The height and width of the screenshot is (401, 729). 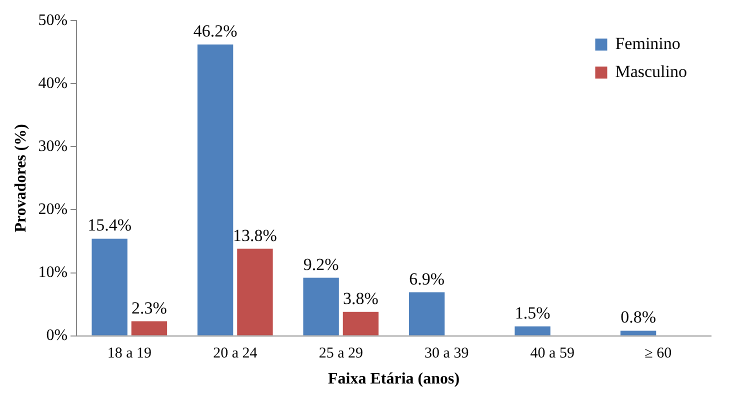 What do you see at coordinates (53, 20) in the screenshot?
I see `y-tick-label: 50%` at bounding box center [53, 20].